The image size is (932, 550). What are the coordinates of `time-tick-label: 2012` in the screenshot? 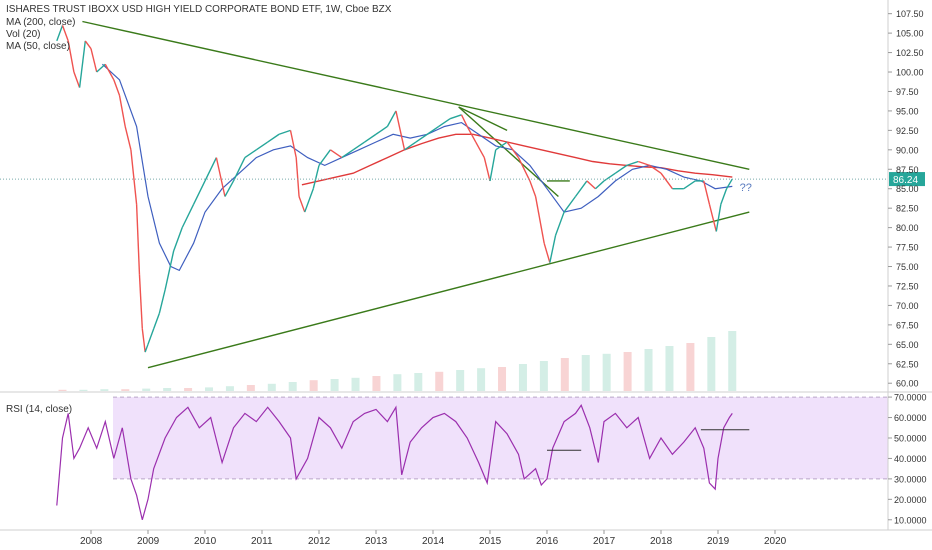 It's located at (319, 541).